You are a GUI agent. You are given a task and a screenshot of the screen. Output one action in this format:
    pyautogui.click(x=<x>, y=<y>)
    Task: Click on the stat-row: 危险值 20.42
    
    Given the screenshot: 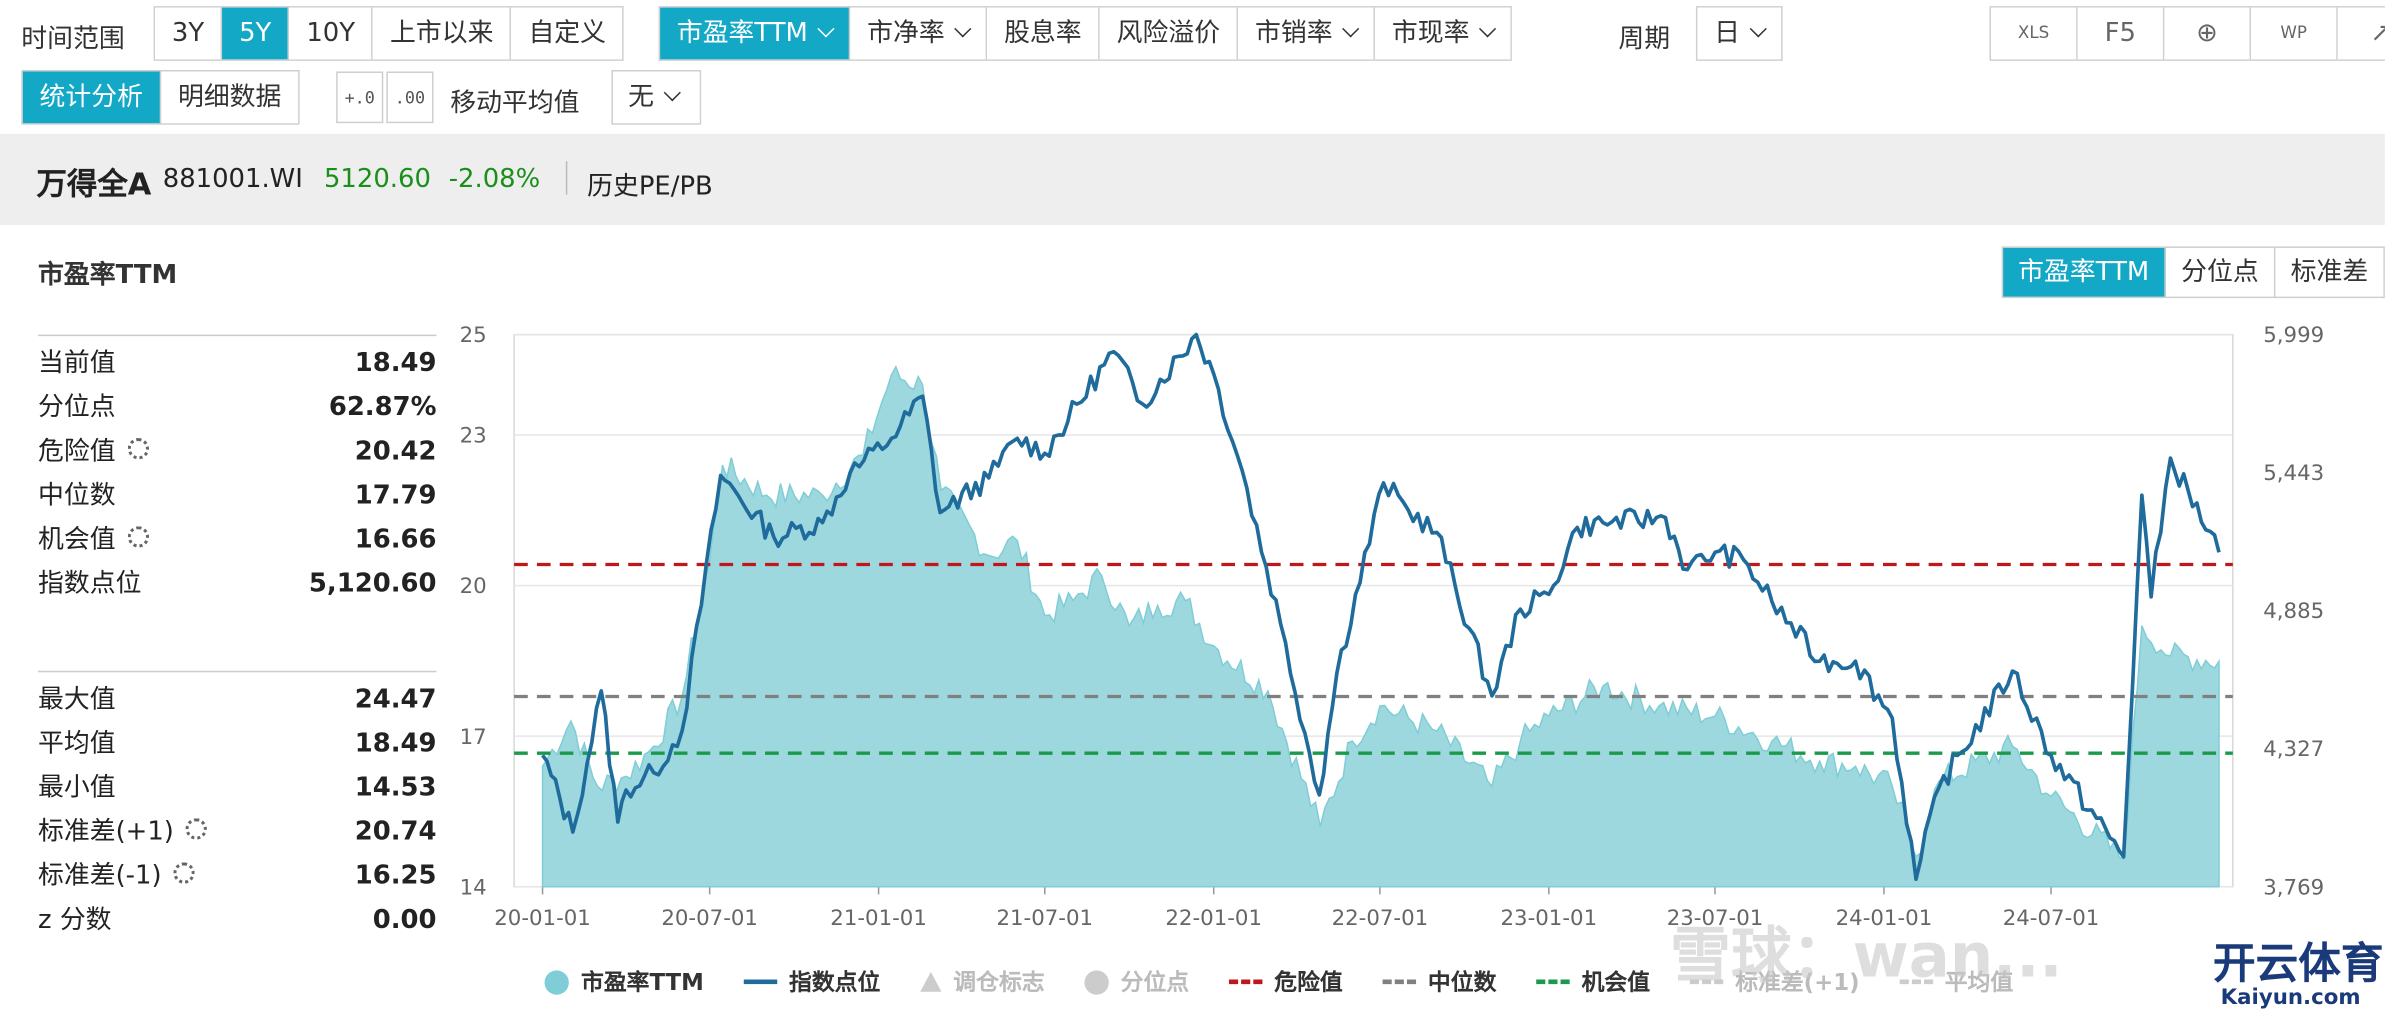 What is the action you would take?
    pyautogui.click(x=237, y=452)
    